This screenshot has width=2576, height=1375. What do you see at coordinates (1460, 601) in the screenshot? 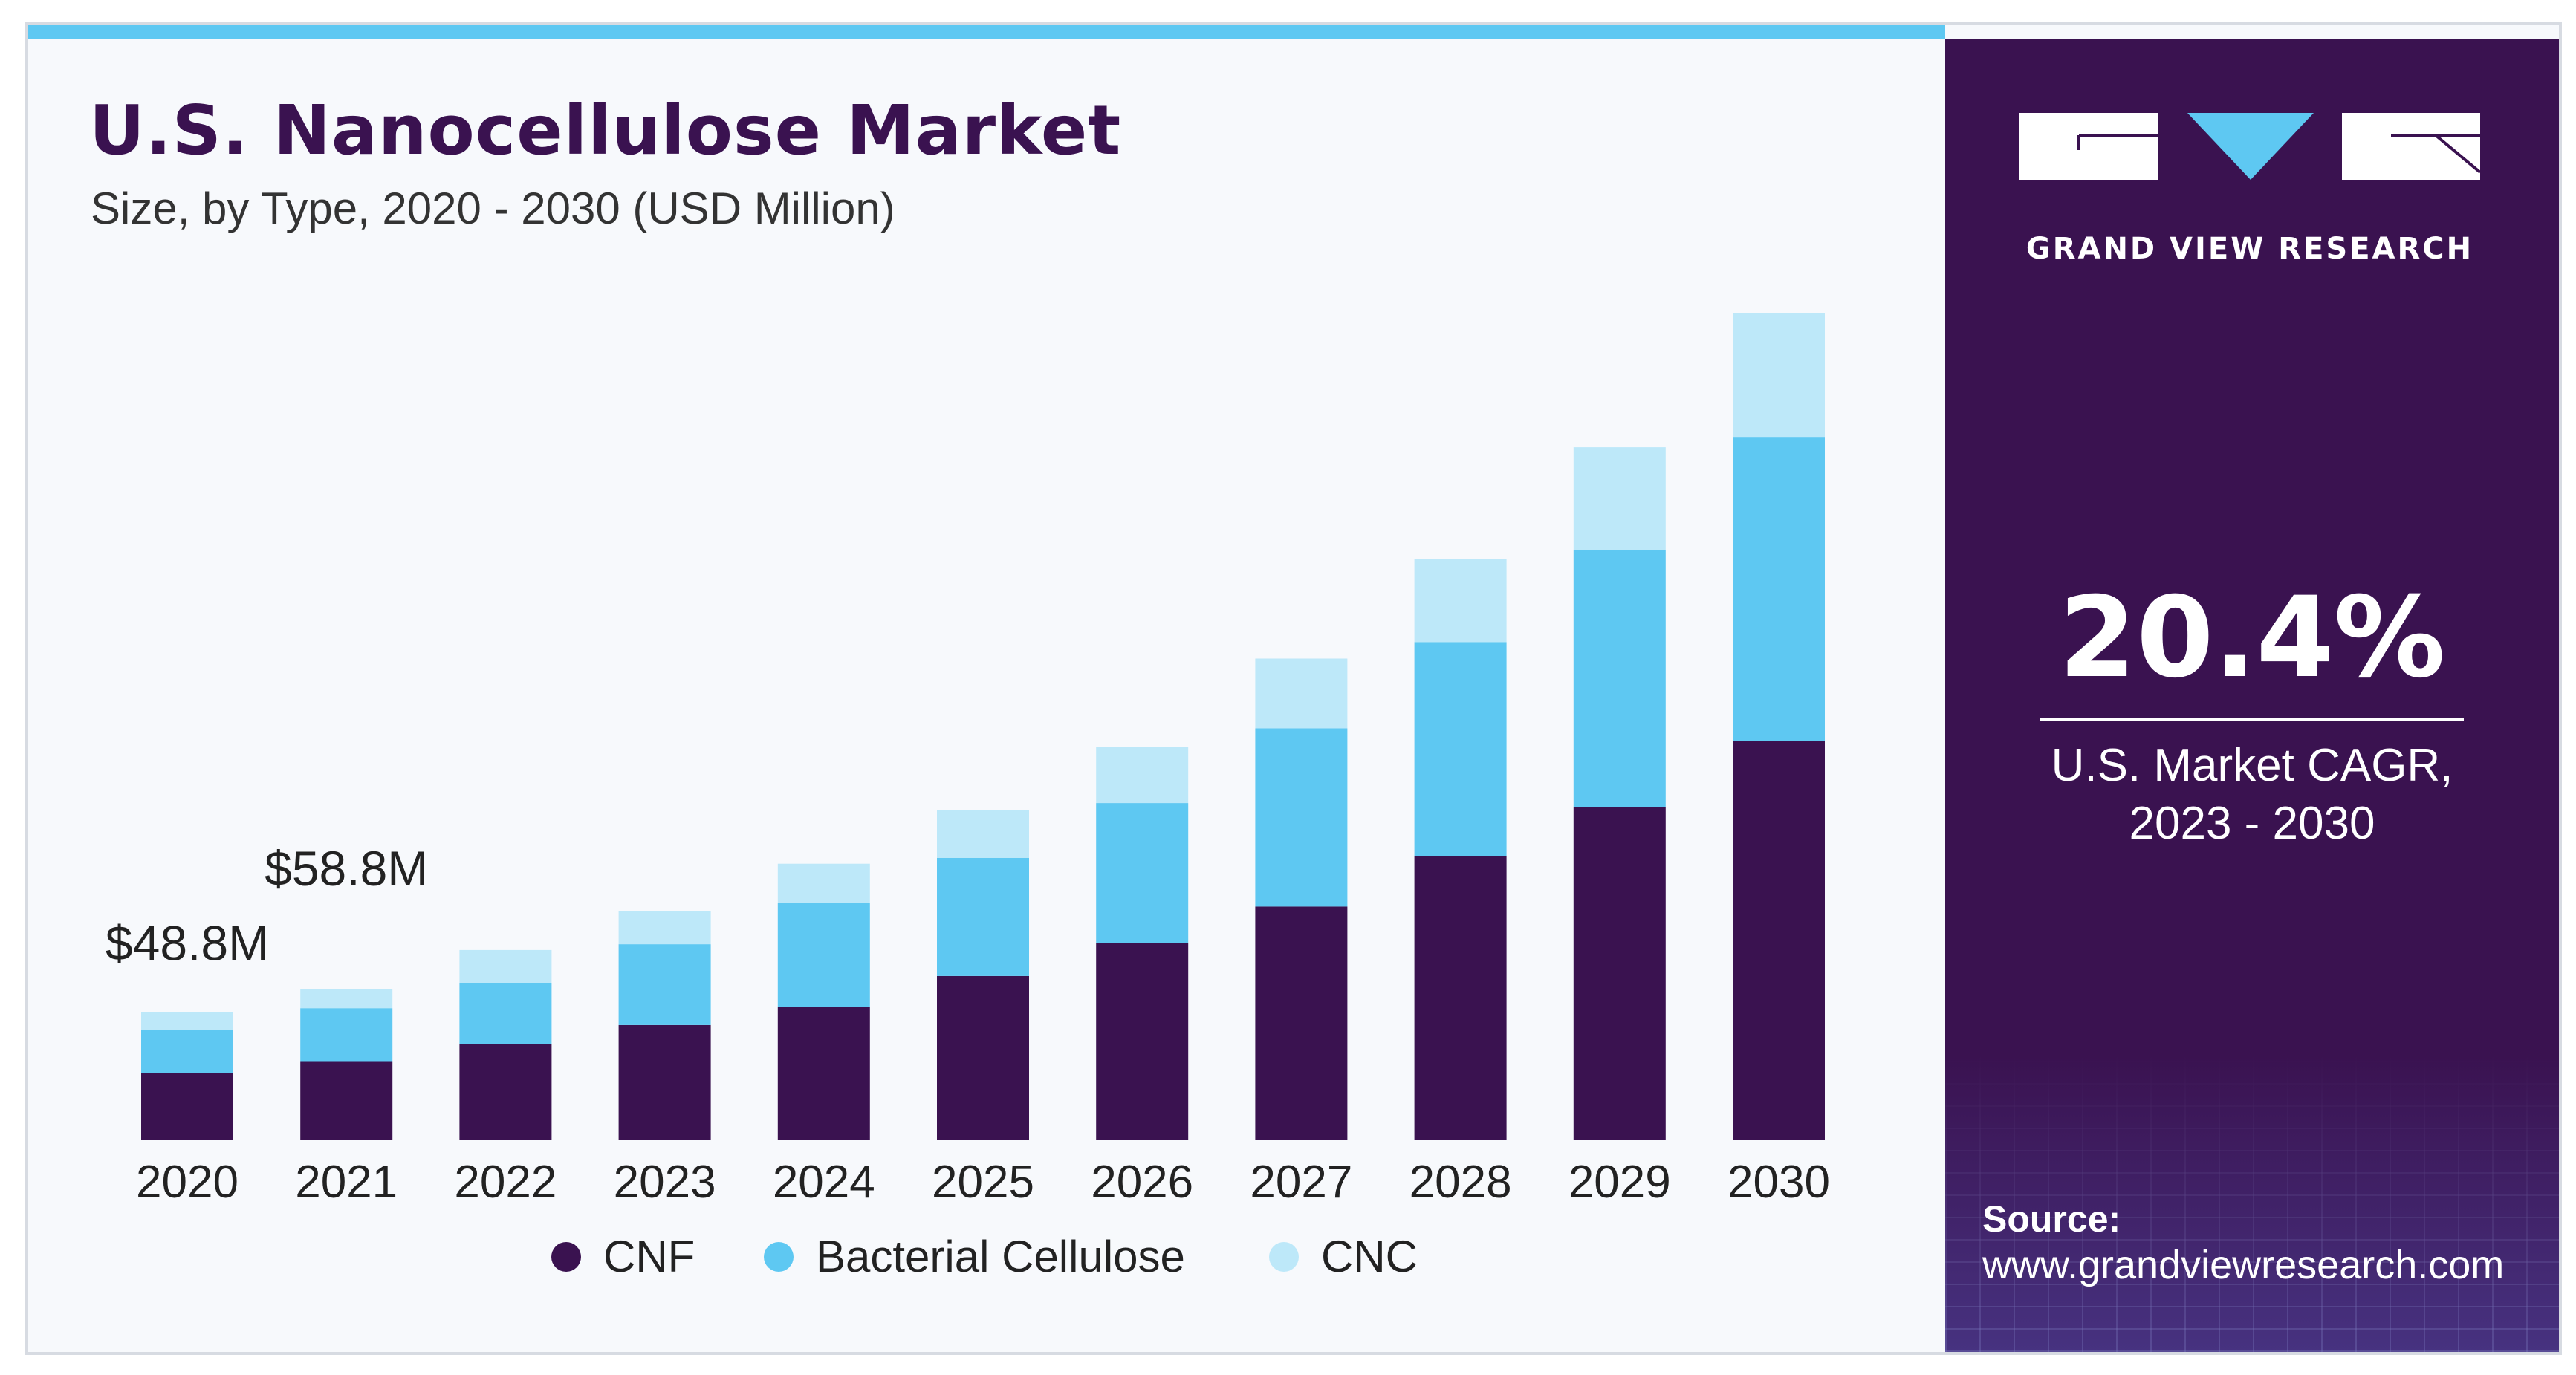
I see `bar-cnc-2028` at bounding box center [1460, 601].